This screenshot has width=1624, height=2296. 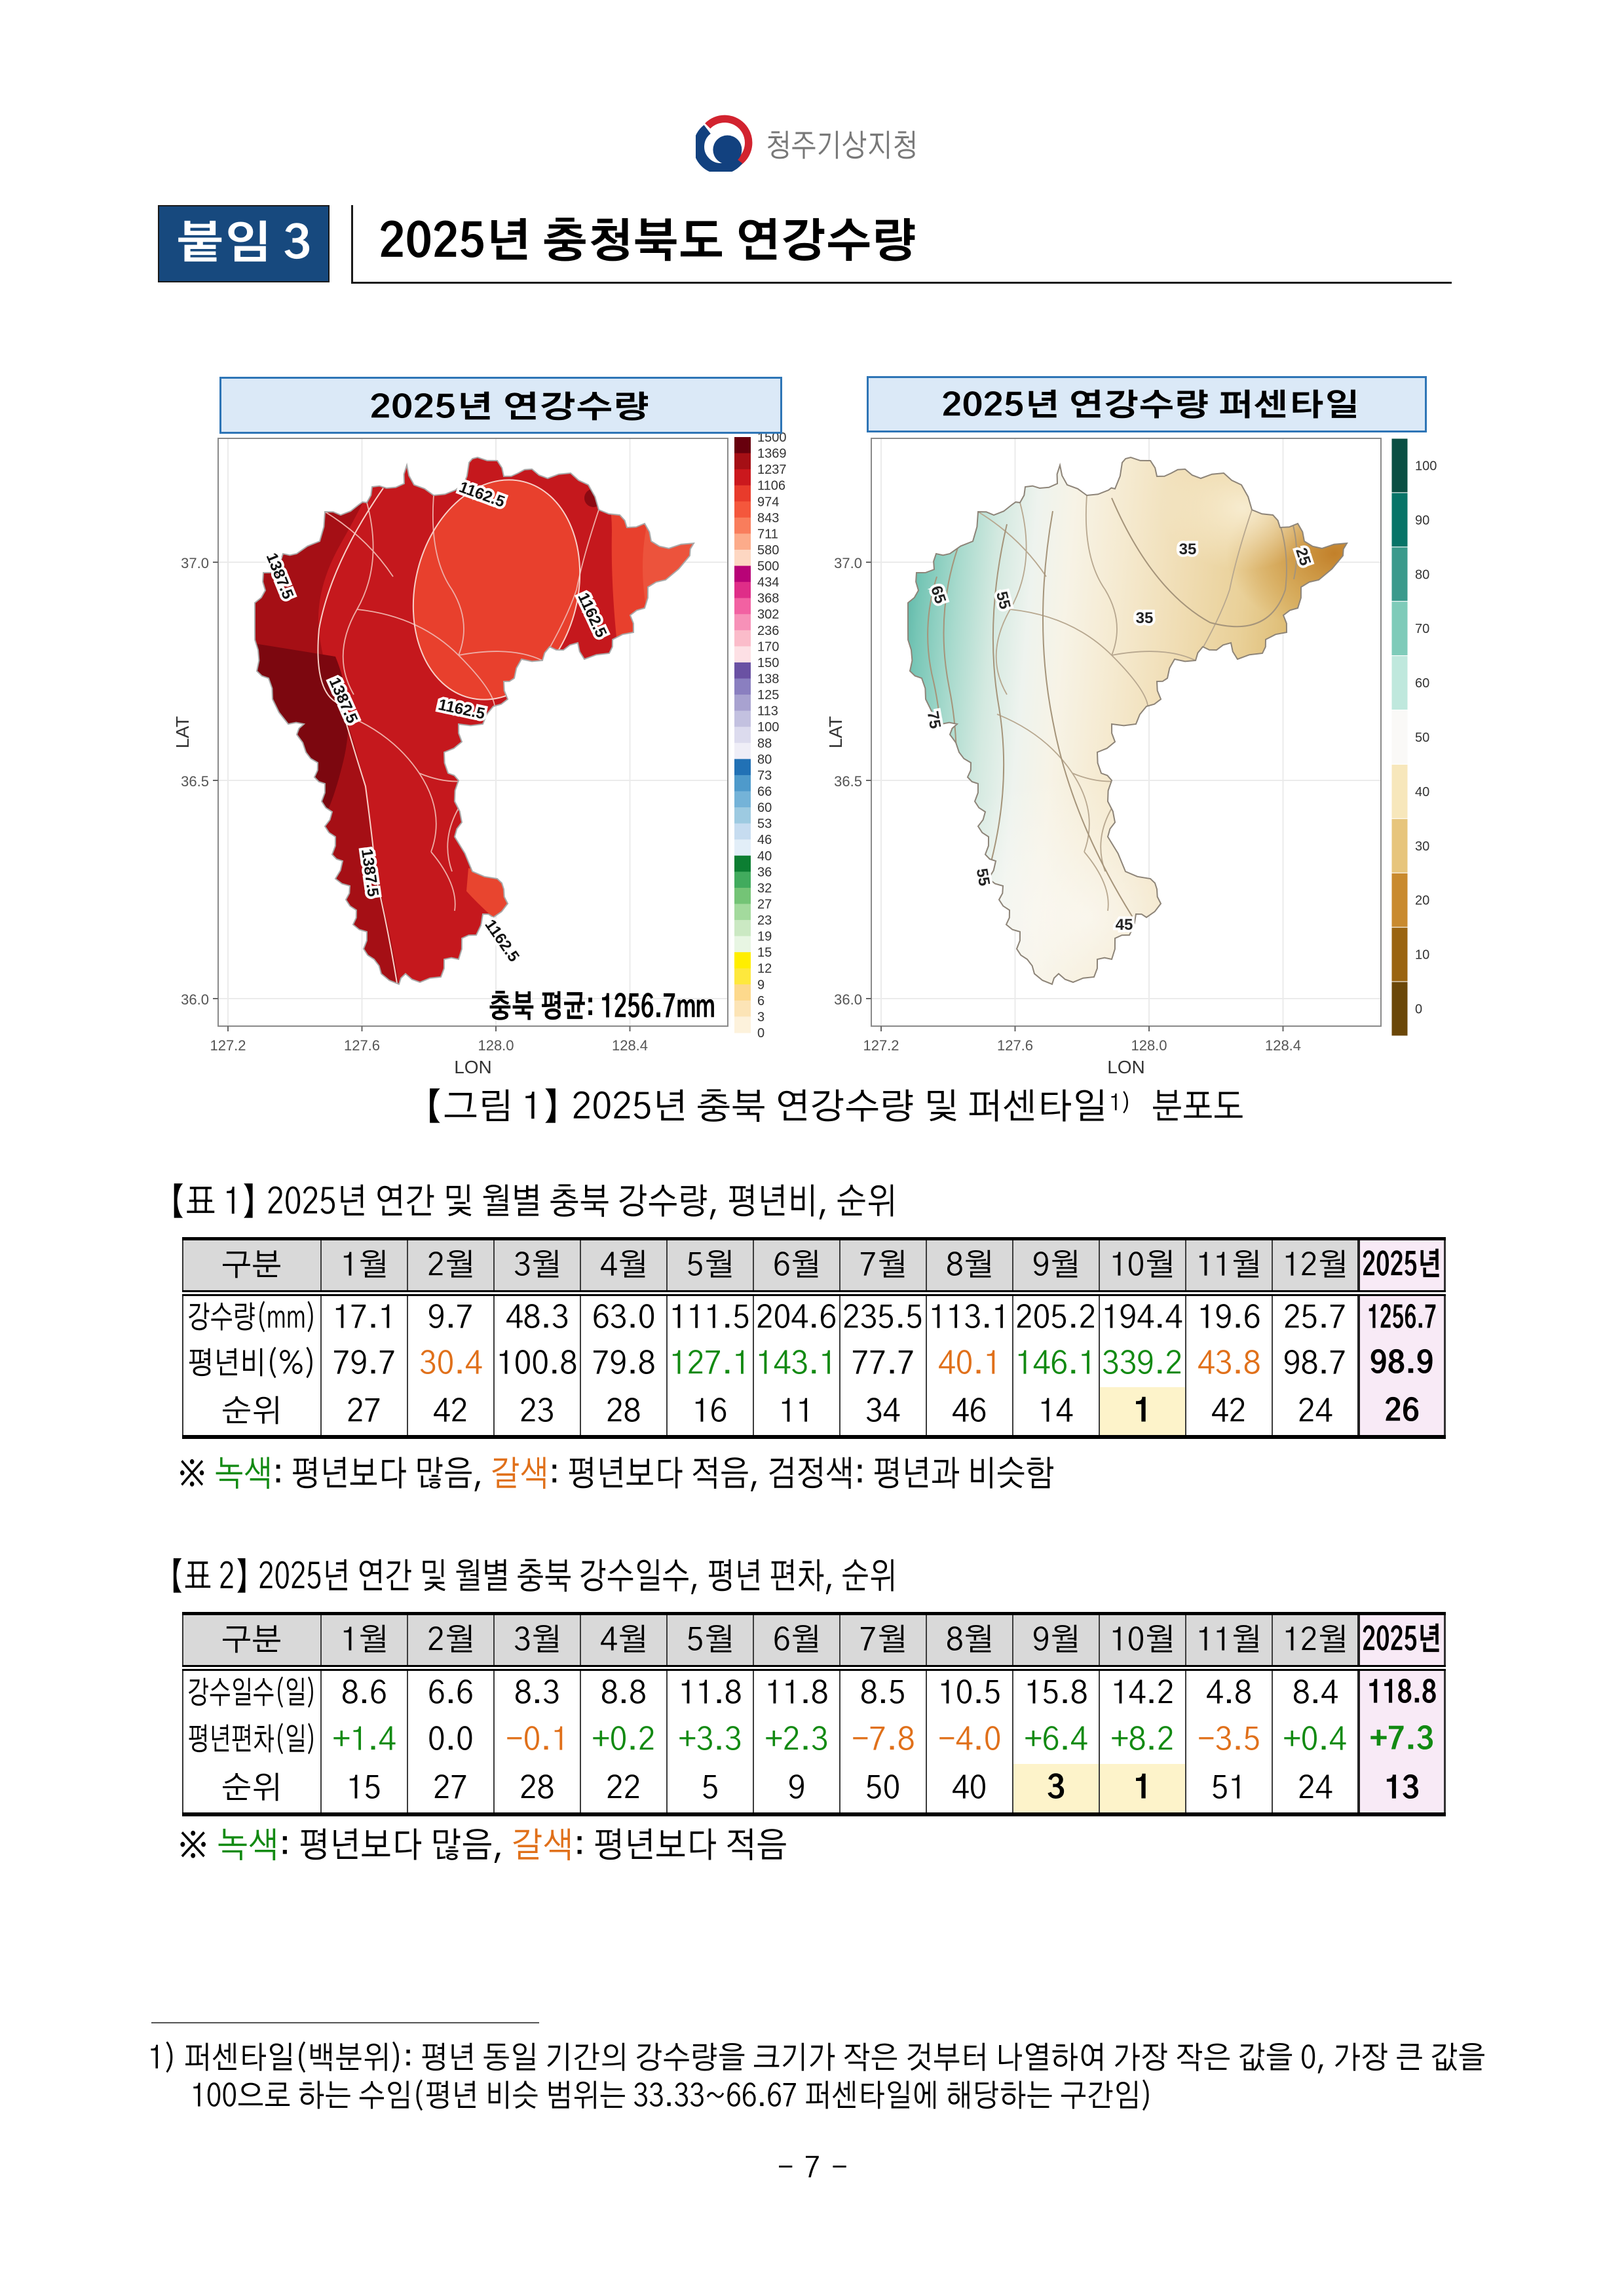 I want to click on svg-text: 66, so click(x=764, y=792).